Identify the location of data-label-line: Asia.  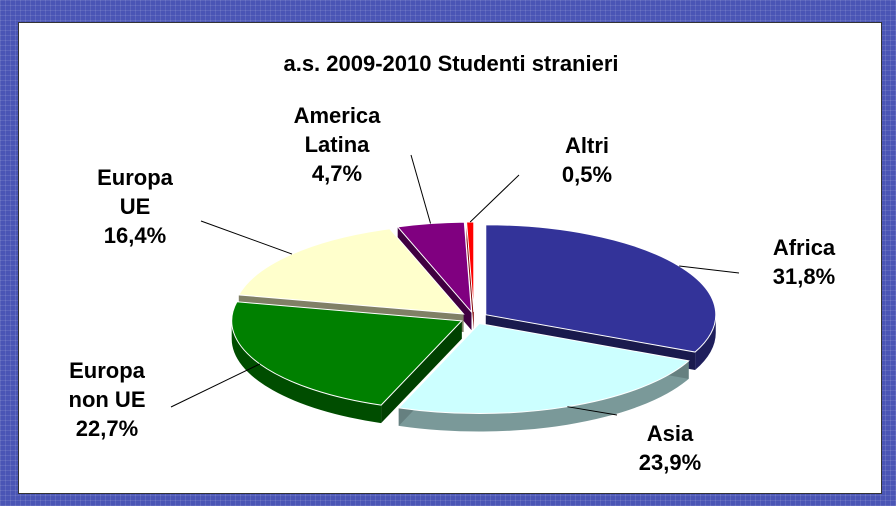
(670, 433).